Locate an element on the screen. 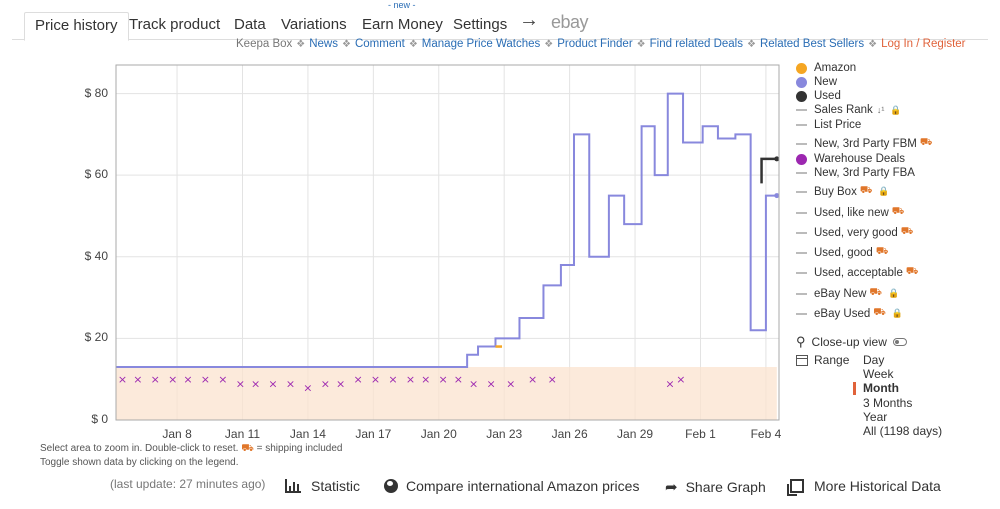  copy-icon is located at coordinates (795, 487).